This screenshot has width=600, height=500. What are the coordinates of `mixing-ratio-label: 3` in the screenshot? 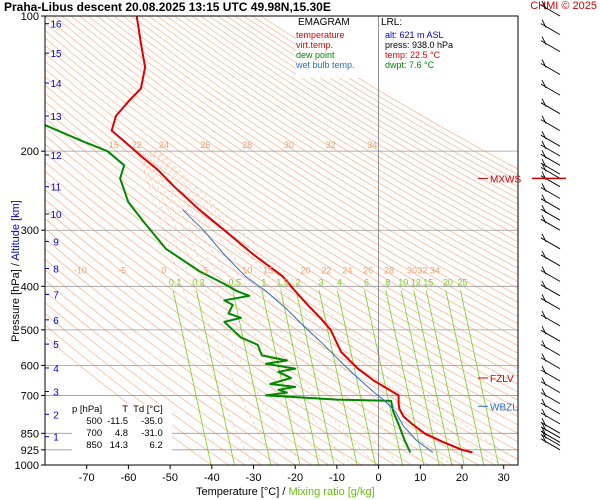 It's located at (321, 282).